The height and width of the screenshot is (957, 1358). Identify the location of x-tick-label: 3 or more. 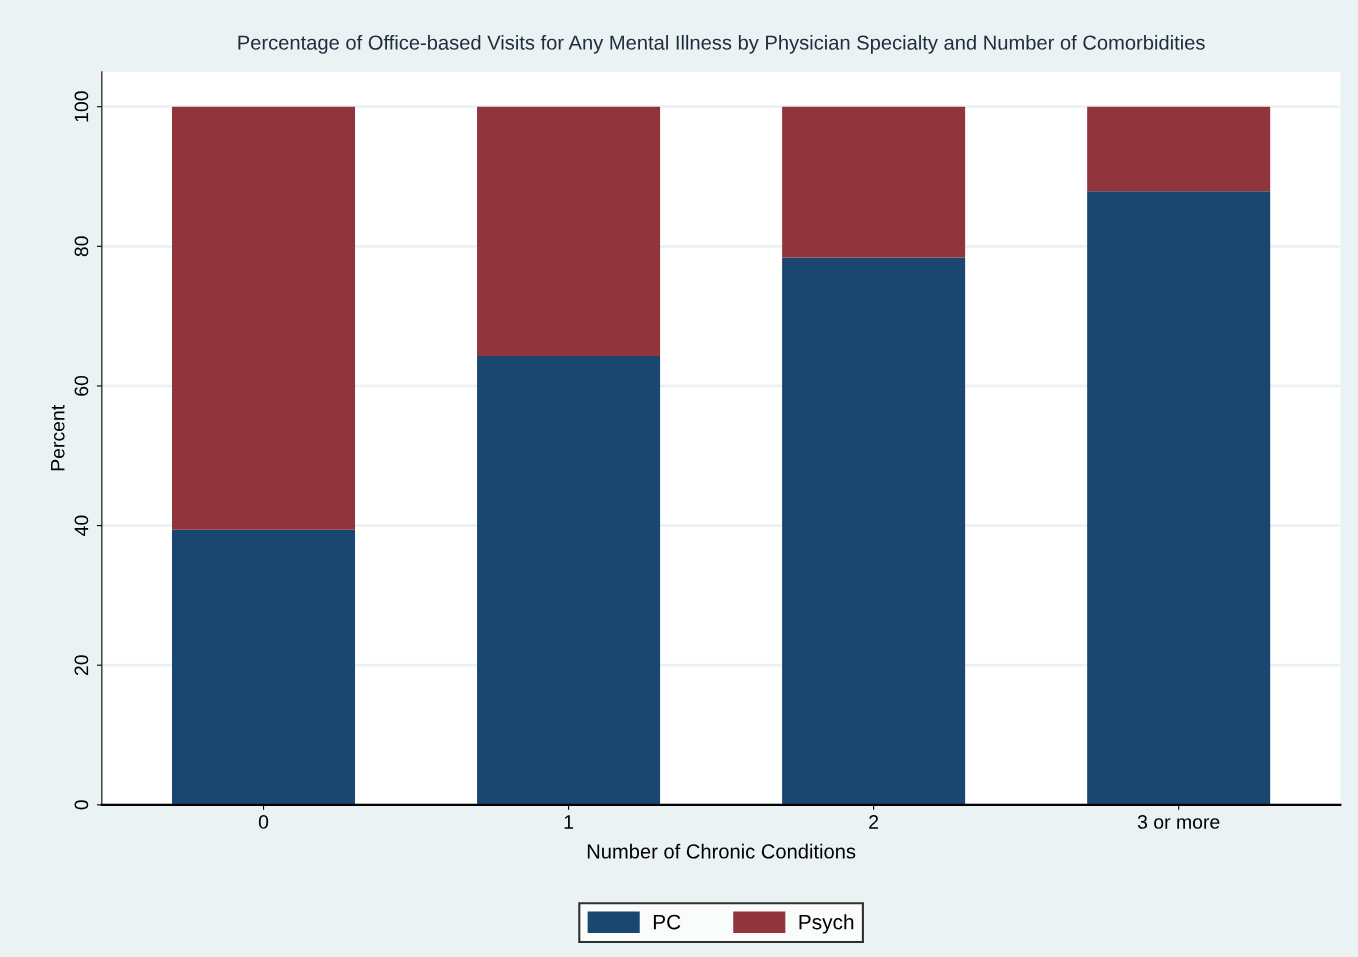
(1178, 822).